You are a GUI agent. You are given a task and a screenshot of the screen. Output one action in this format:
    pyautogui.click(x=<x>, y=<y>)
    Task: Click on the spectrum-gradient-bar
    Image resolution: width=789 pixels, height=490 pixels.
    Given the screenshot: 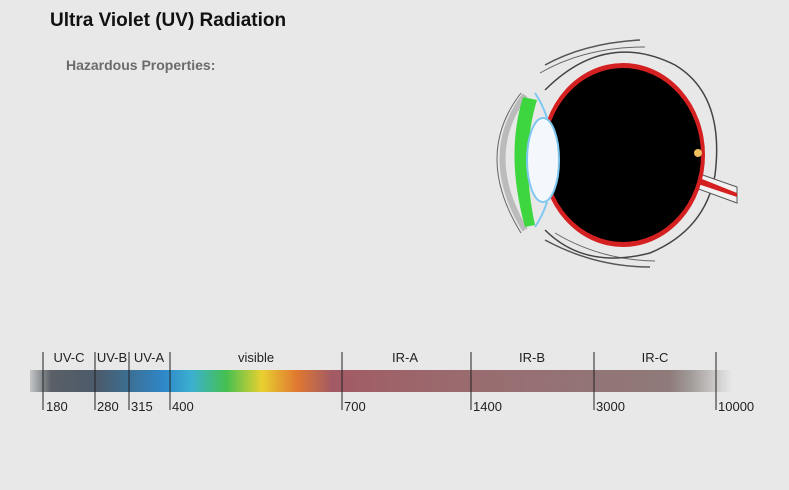 What is the action you would take?
    pyautogui.click(x=381, y=381)
    